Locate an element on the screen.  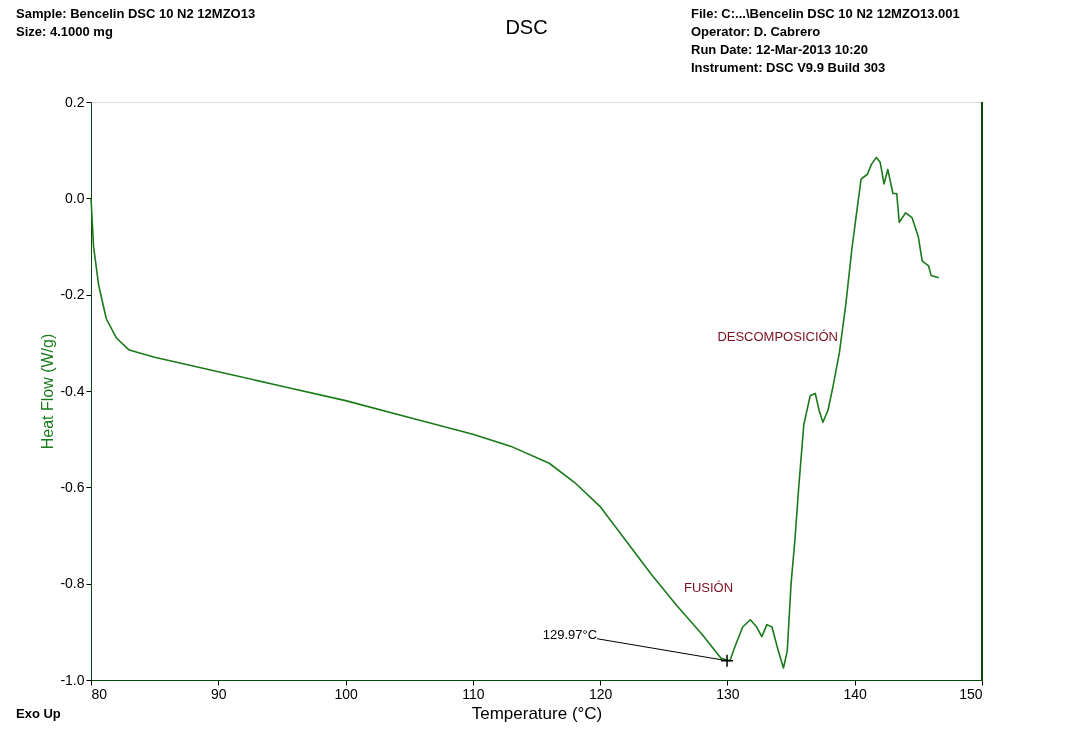
annotation: FUSIÓN is located at coordinates (709, 587).